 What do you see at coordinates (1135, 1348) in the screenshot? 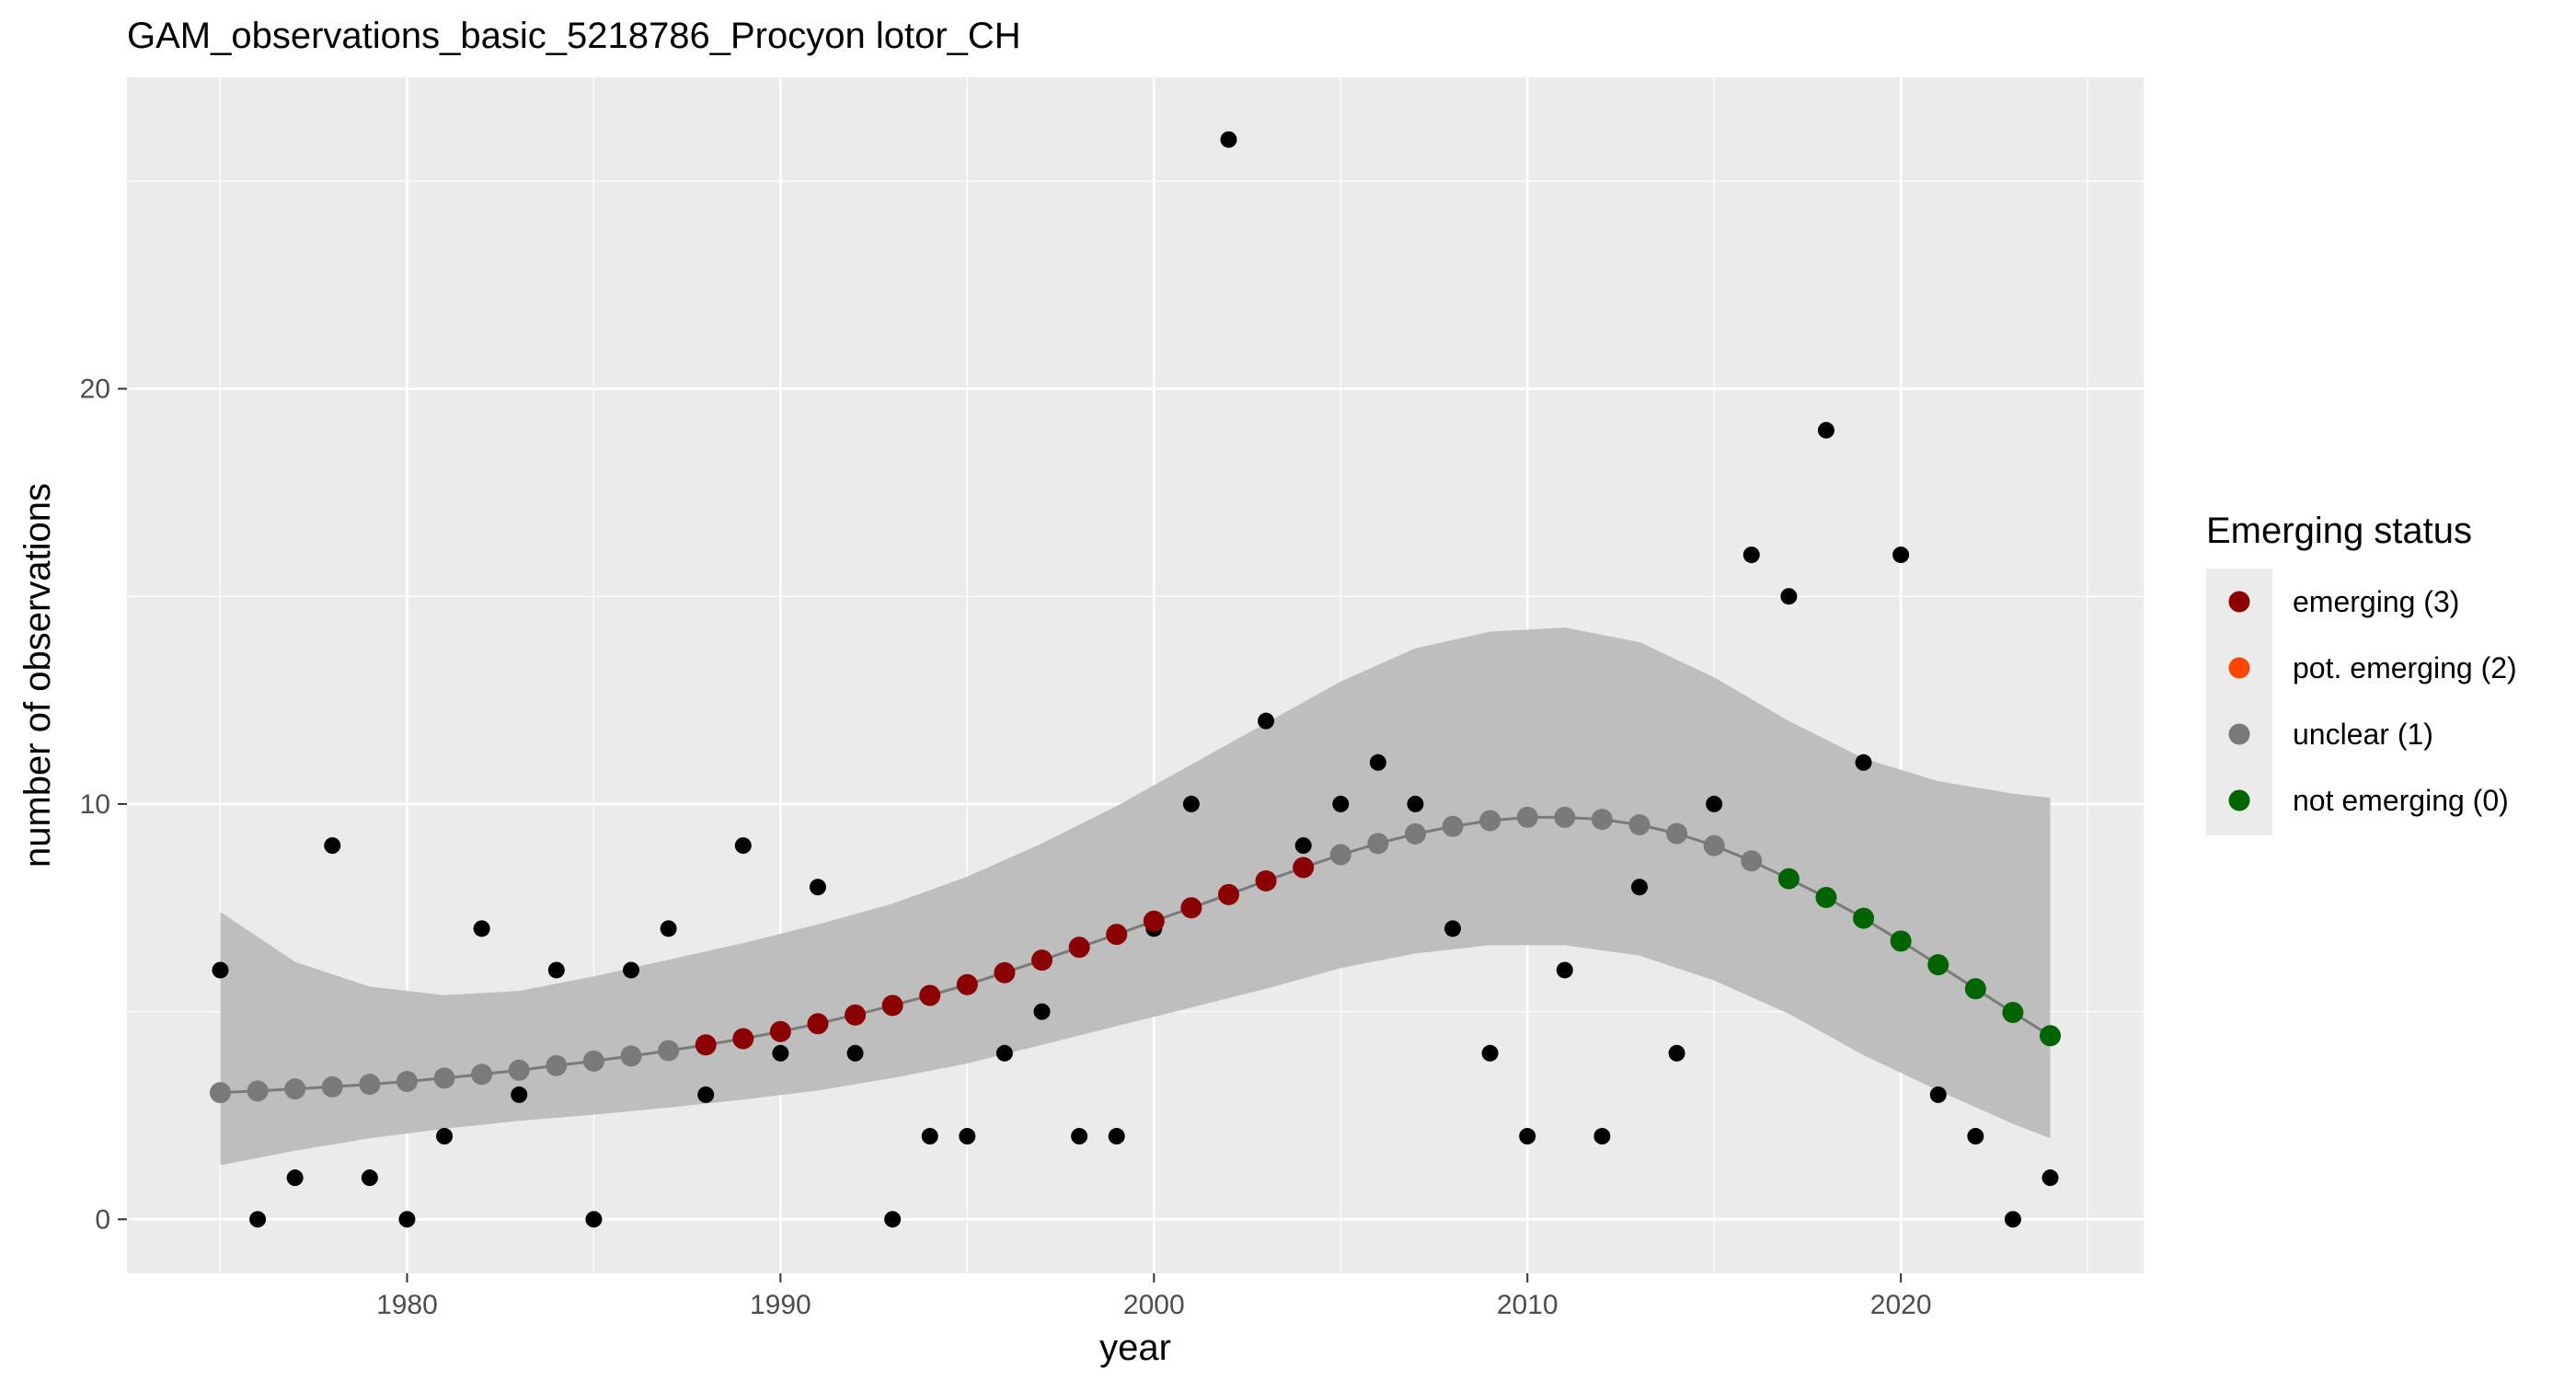
I see `x-axis-title: year` at bounding box center [1135, 1348].